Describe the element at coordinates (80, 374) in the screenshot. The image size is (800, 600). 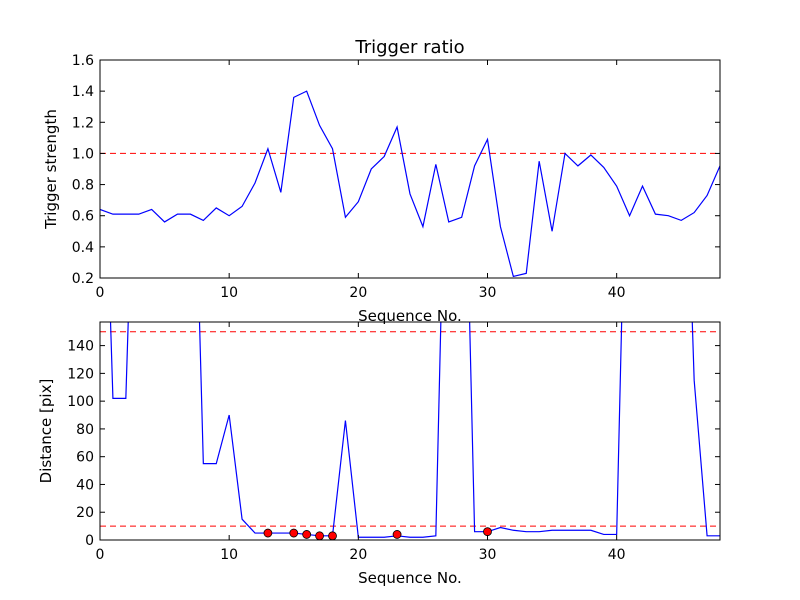
I see `y-tick-label: 120` at that location.